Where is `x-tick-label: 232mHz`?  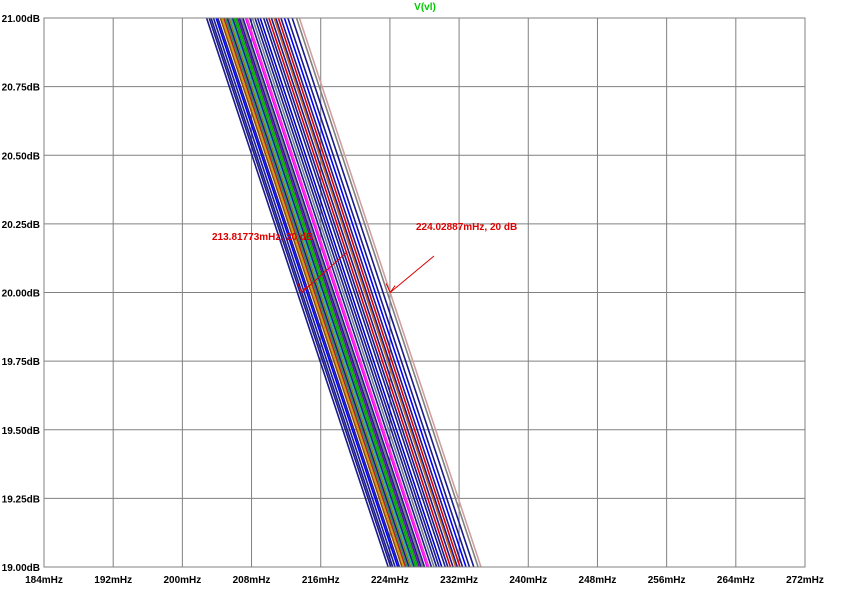
x-tick-label: 232mHz is located at coordinates (459, 580).